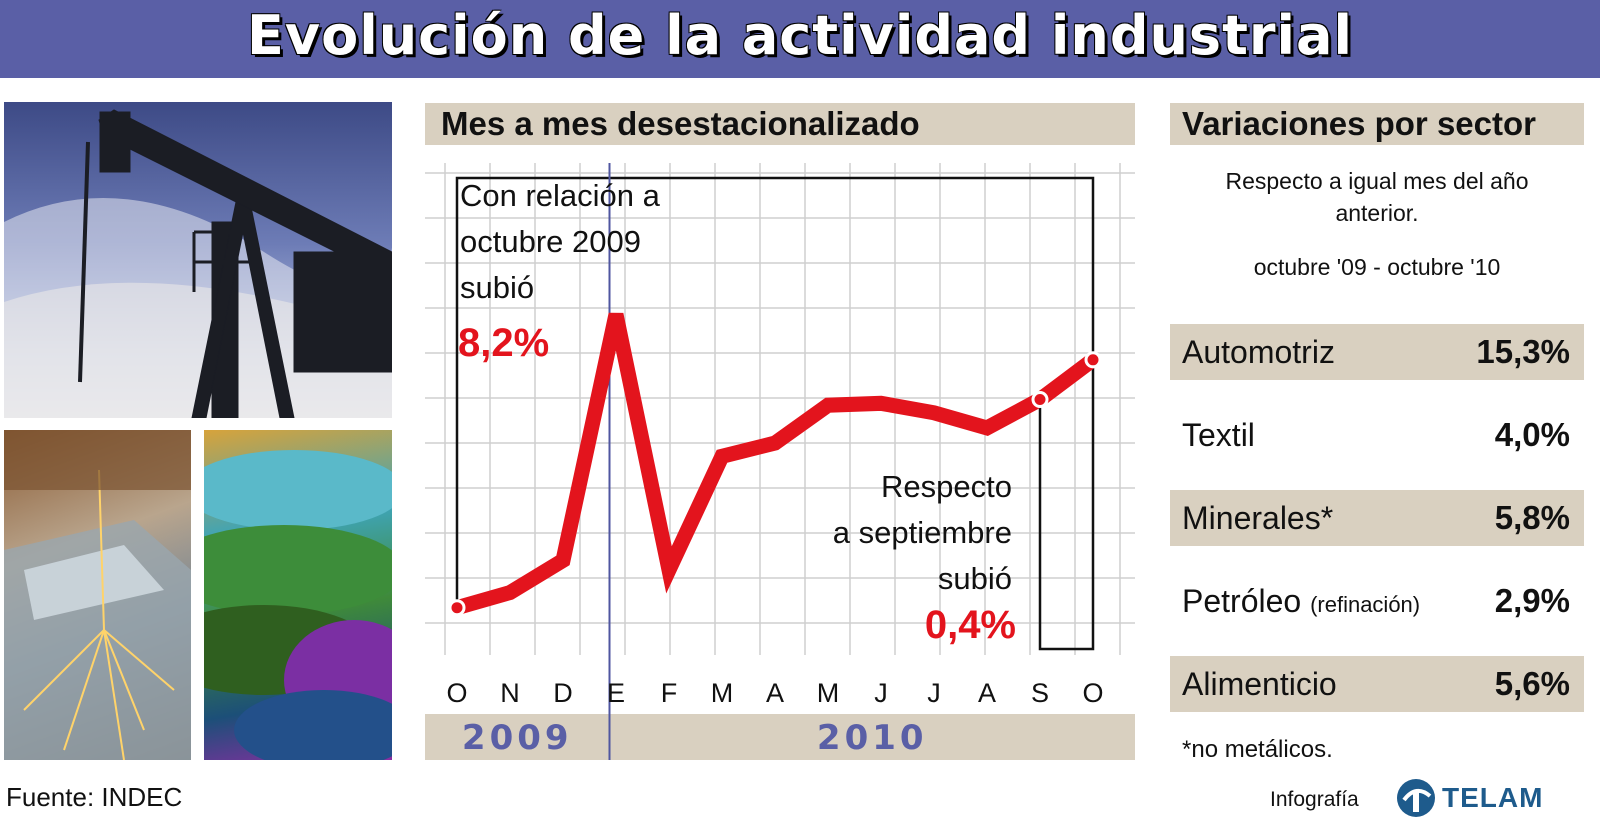 The image size is (1600, 824). What do you see at coordinates (1416, 798) in the screenshot?
I see `telam-logo-icon` at bounding box center [1416, 798].